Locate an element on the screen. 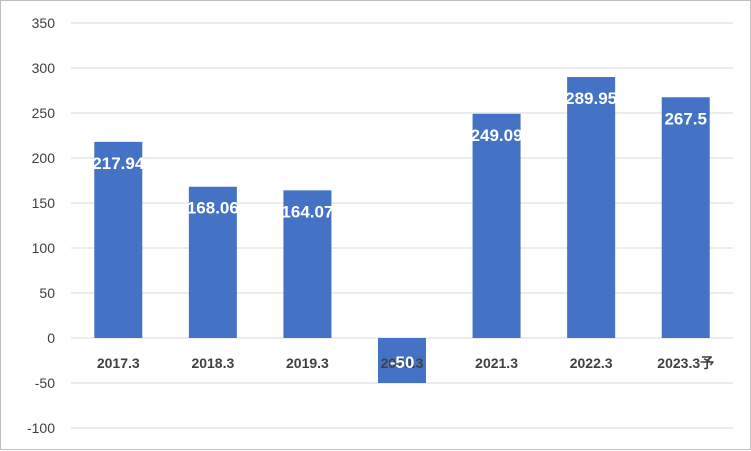 The height and width of the screenshot is (451, 751). x-tick-label: 2020.3 is located at coordinates (402, 363).